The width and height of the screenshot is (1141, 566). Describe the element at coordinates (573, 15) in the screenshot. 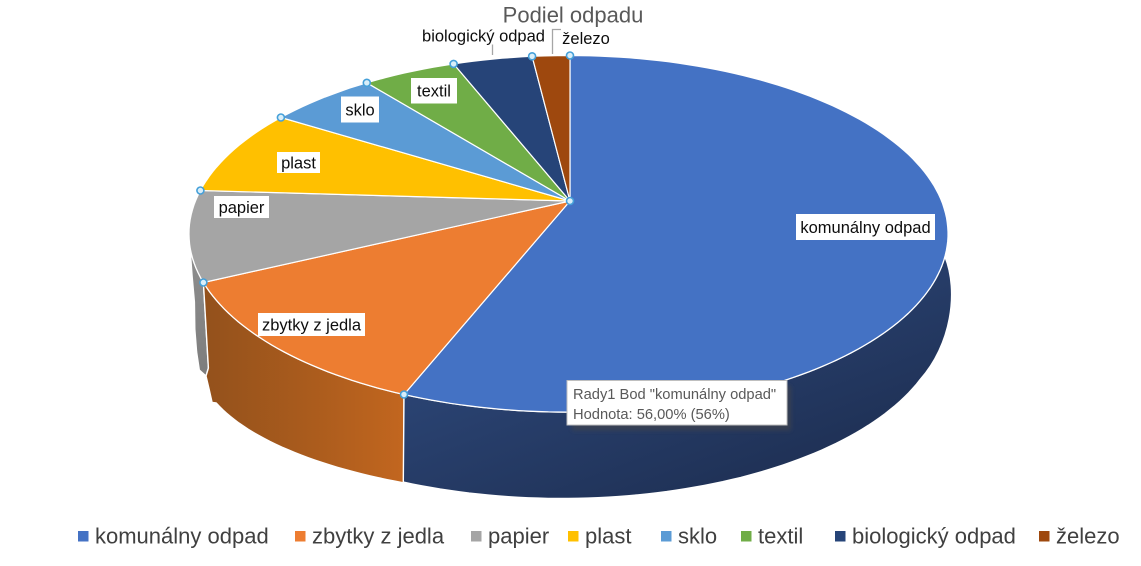

I see `svg-text: Podiel odpadu` at that location.